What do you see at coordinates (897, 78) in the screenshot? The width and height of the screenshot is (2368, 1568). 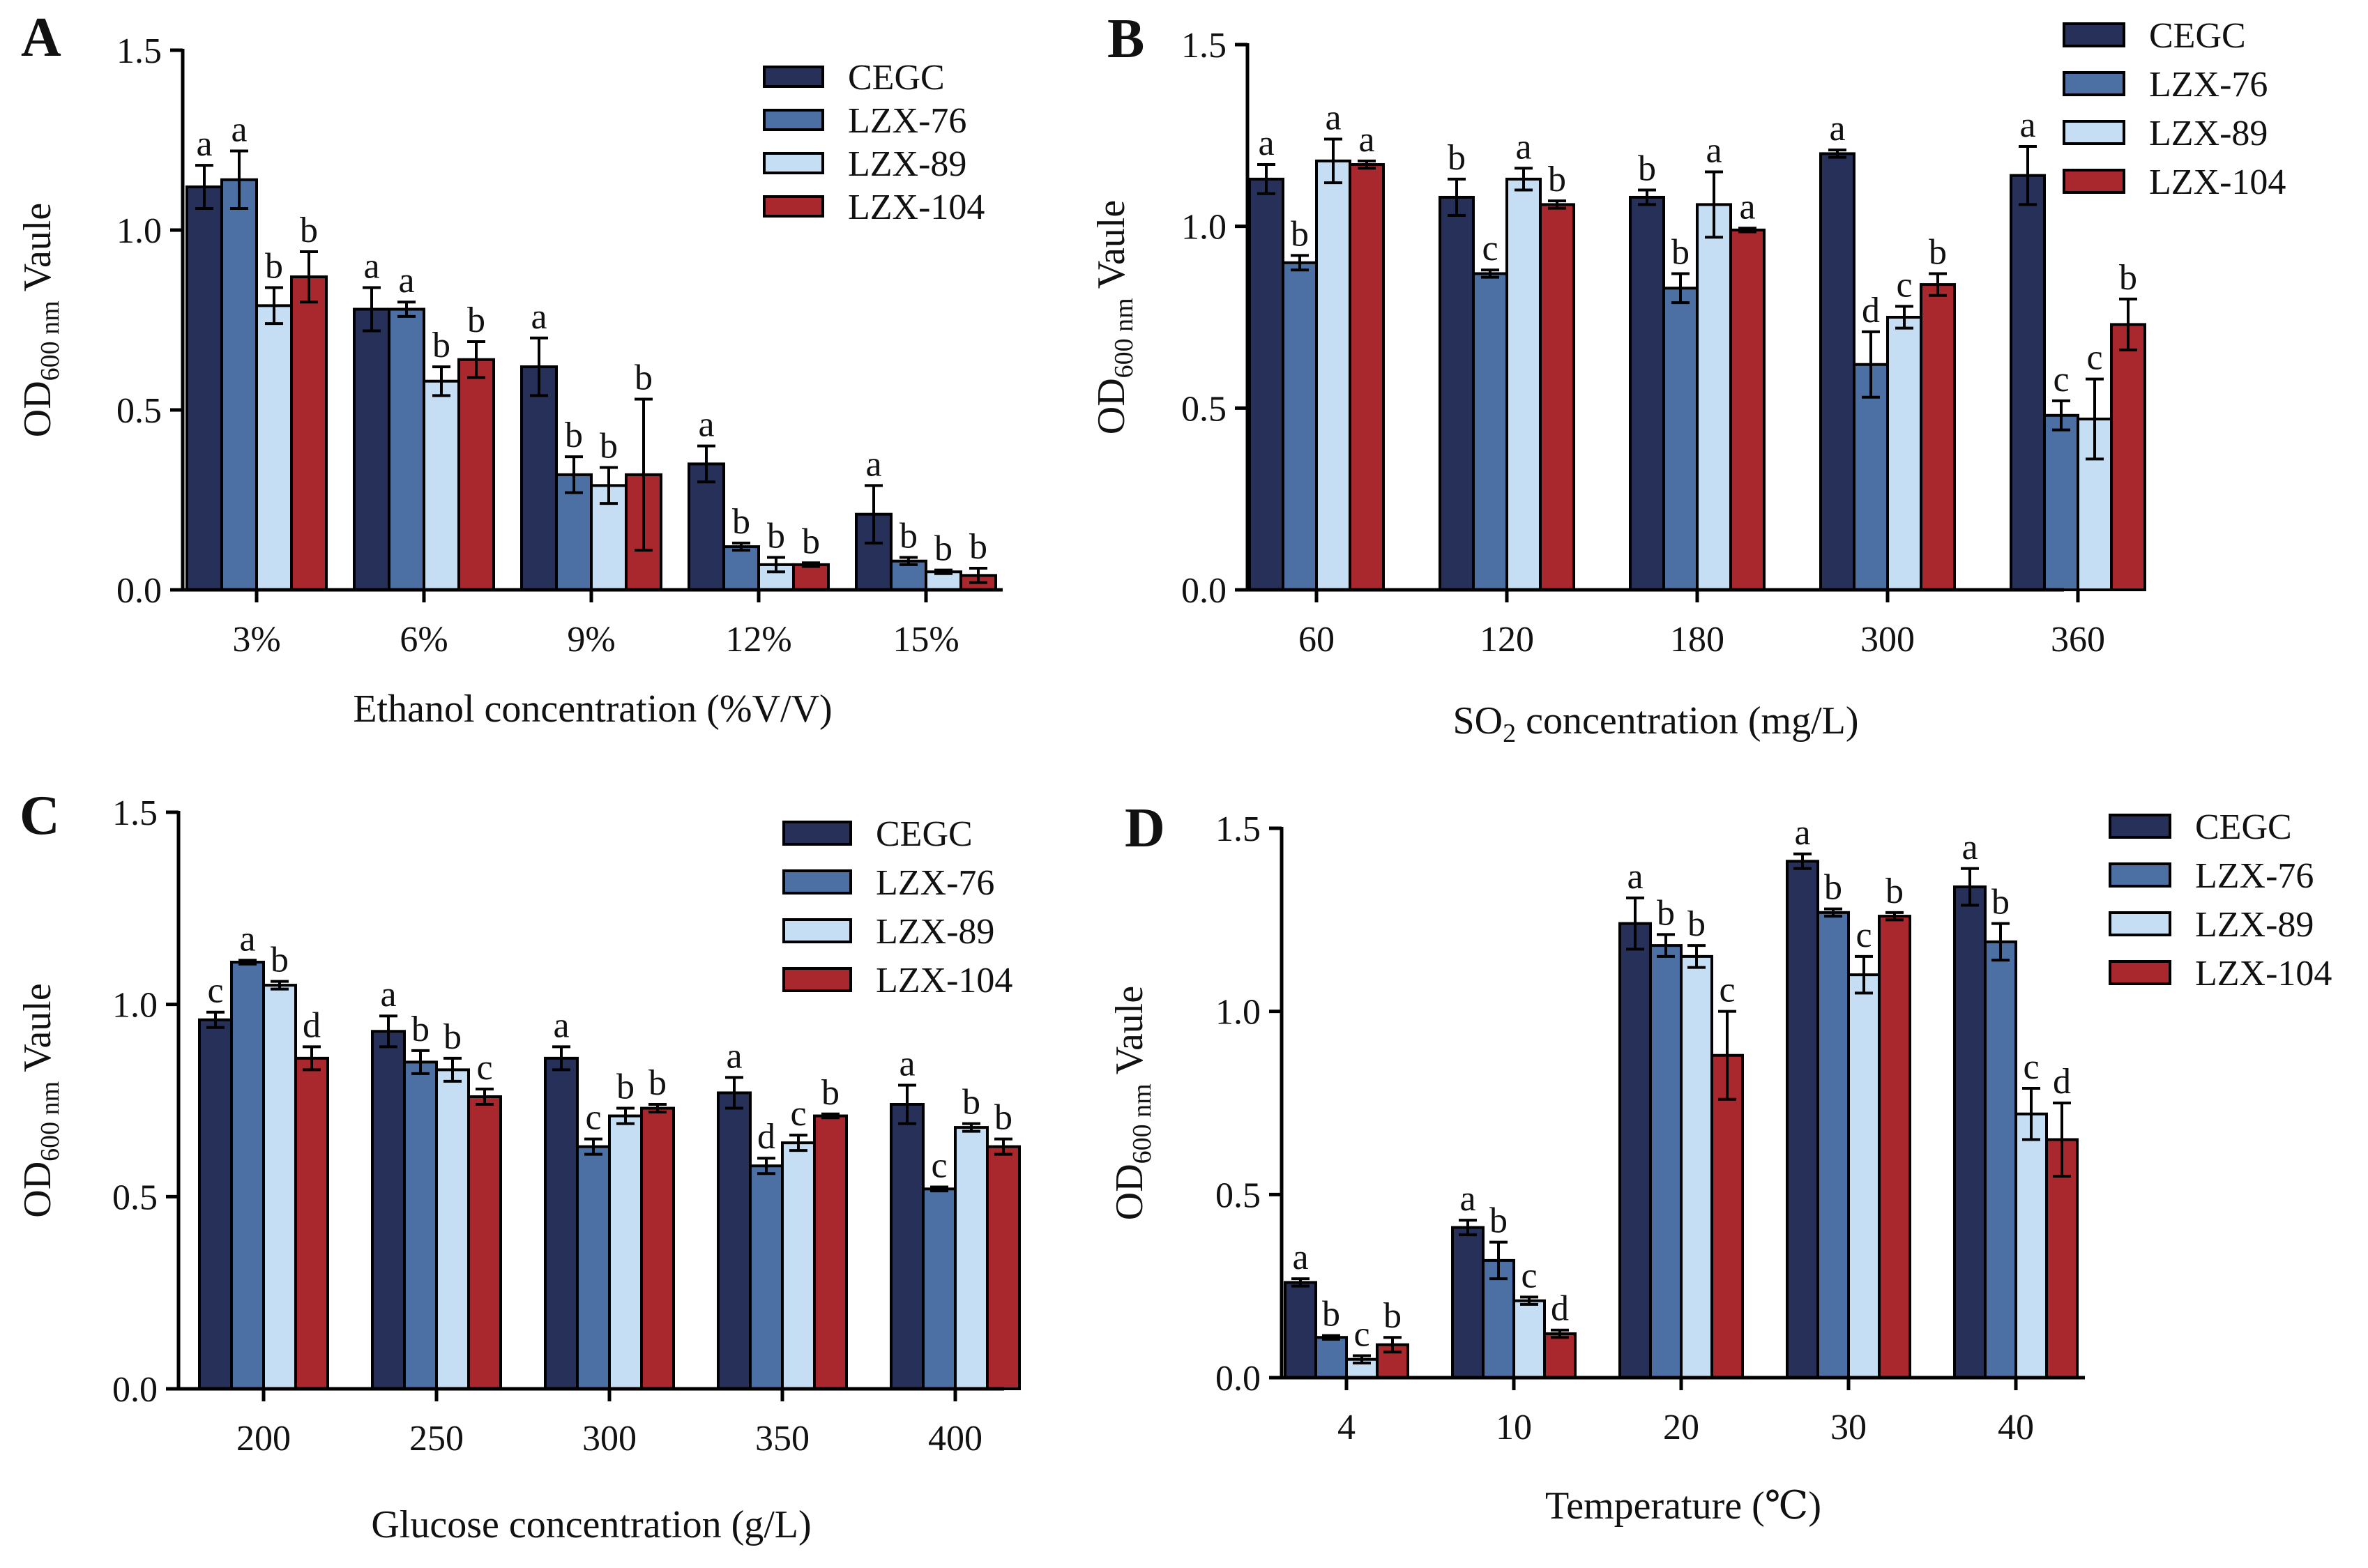 I see `legend-label-cegc: CEGC` at bounding box center [897, 78].